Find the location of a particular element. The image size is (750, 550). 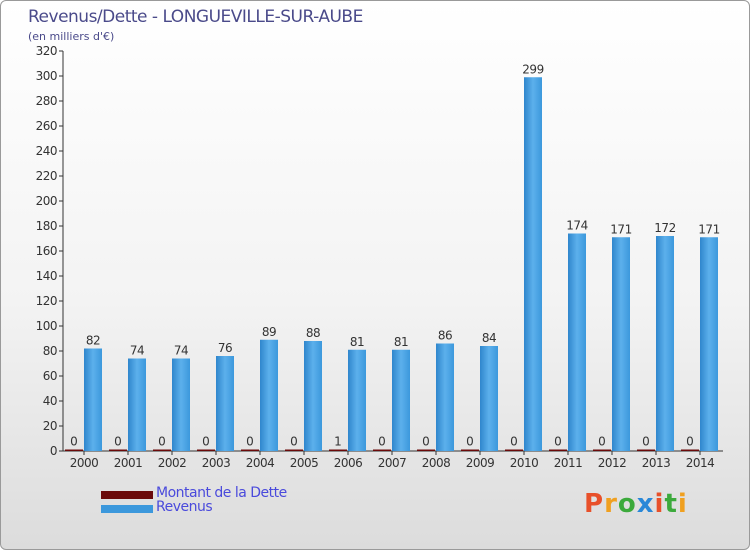

x-tick-label: 2011 is located at coordinates (568, 463).